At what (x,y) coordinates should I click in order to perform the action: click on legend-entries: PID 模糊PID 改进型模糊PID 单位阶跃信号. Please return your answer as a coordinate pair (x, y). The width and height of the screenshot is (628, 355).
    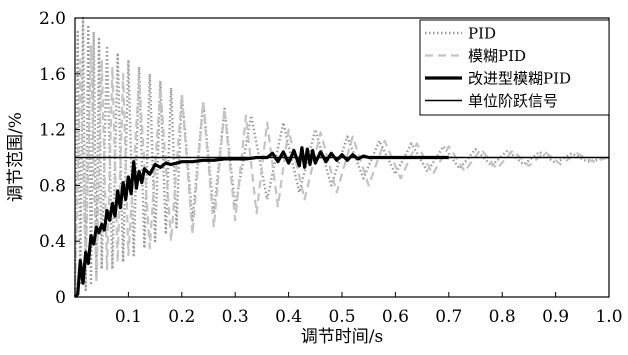
    Looking at the image, I should click on (498, 67).